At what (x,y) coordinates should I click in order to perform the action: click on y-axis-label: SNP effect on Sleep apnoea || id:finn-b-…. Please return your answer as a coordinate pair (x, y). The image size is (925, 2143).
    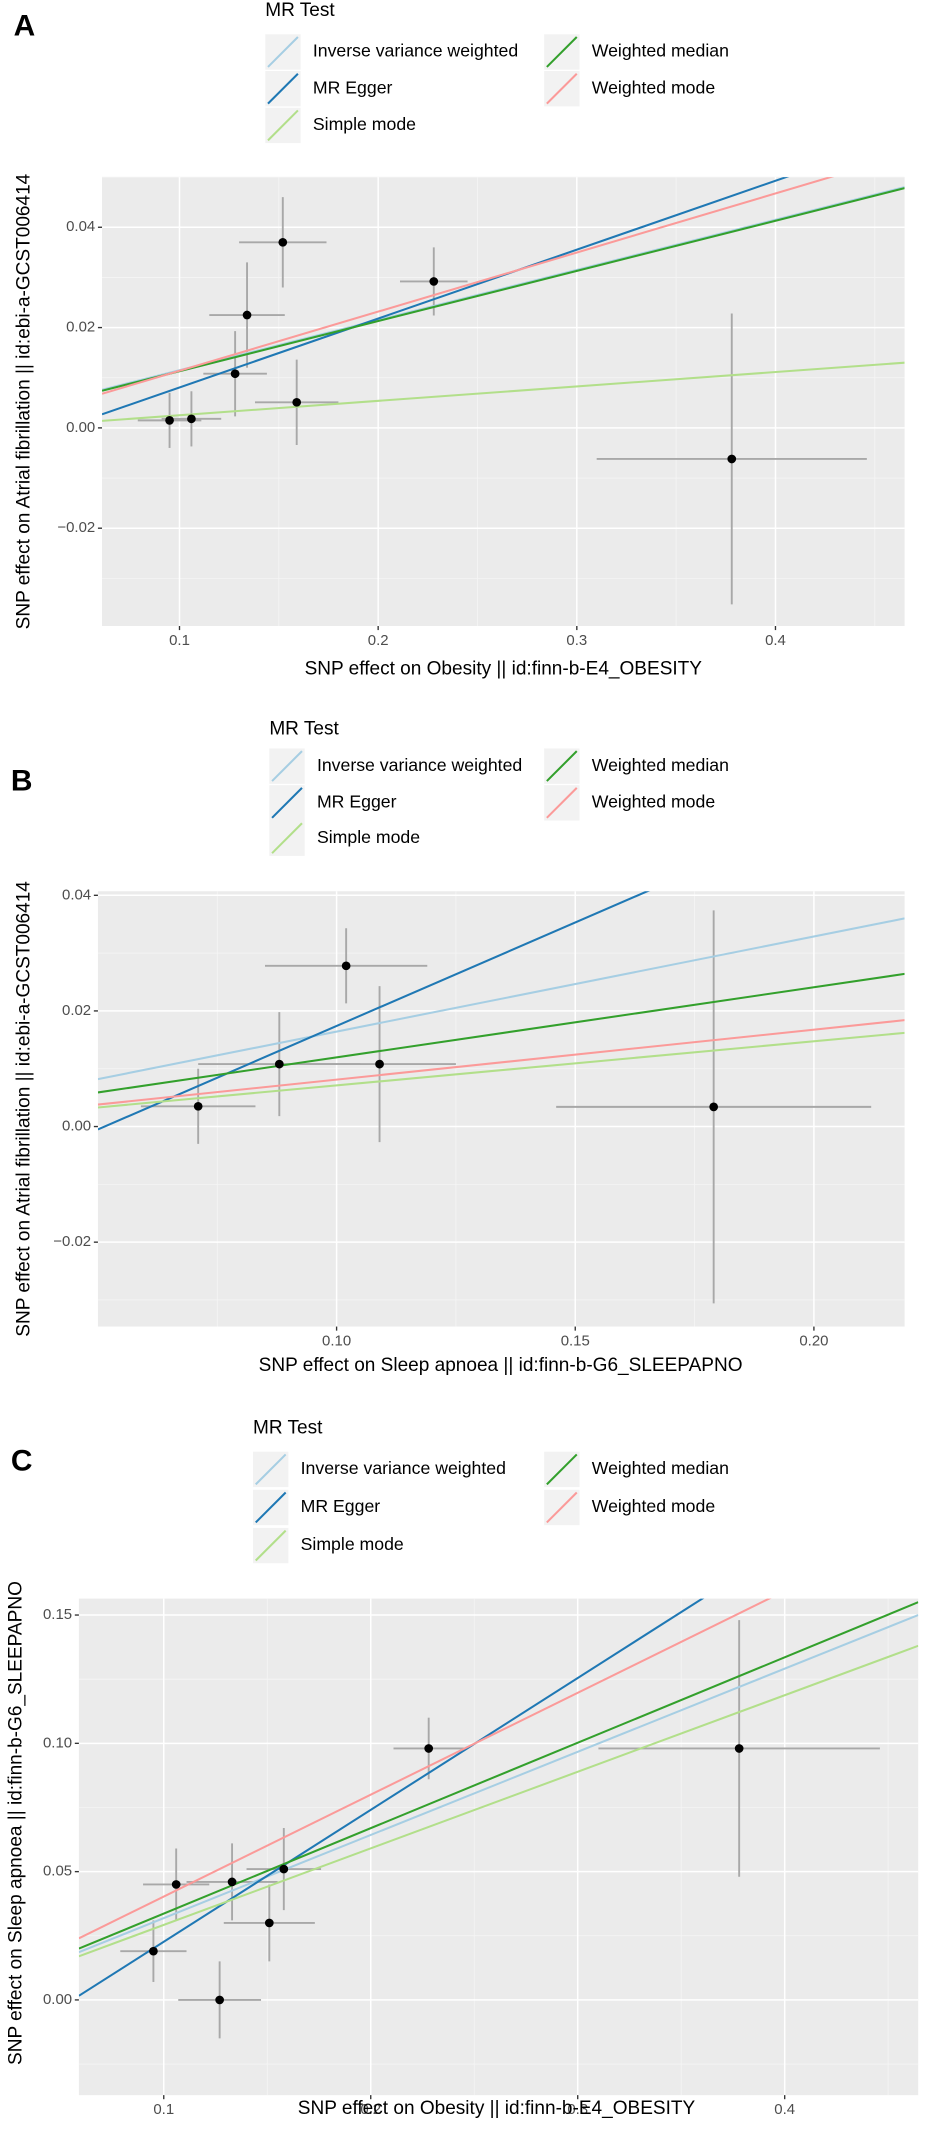
    Looking at the image, I should click on (15, 1823).